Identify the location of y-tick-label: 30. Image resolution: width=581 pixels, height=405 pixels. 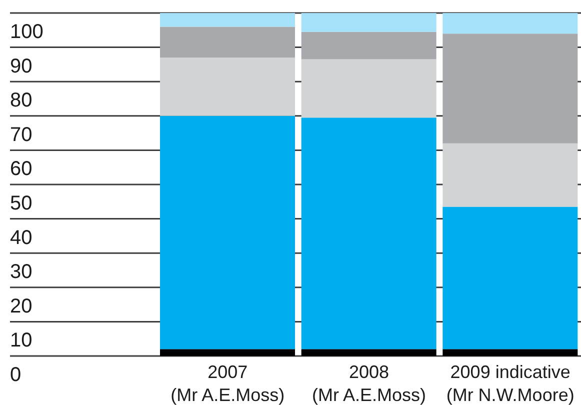
(21, 272).